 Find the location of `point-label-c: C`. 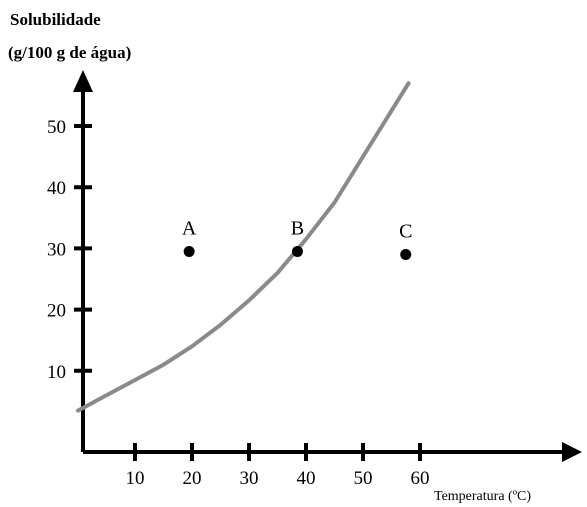

point-label-c: C is located at coordinates (405, 232).